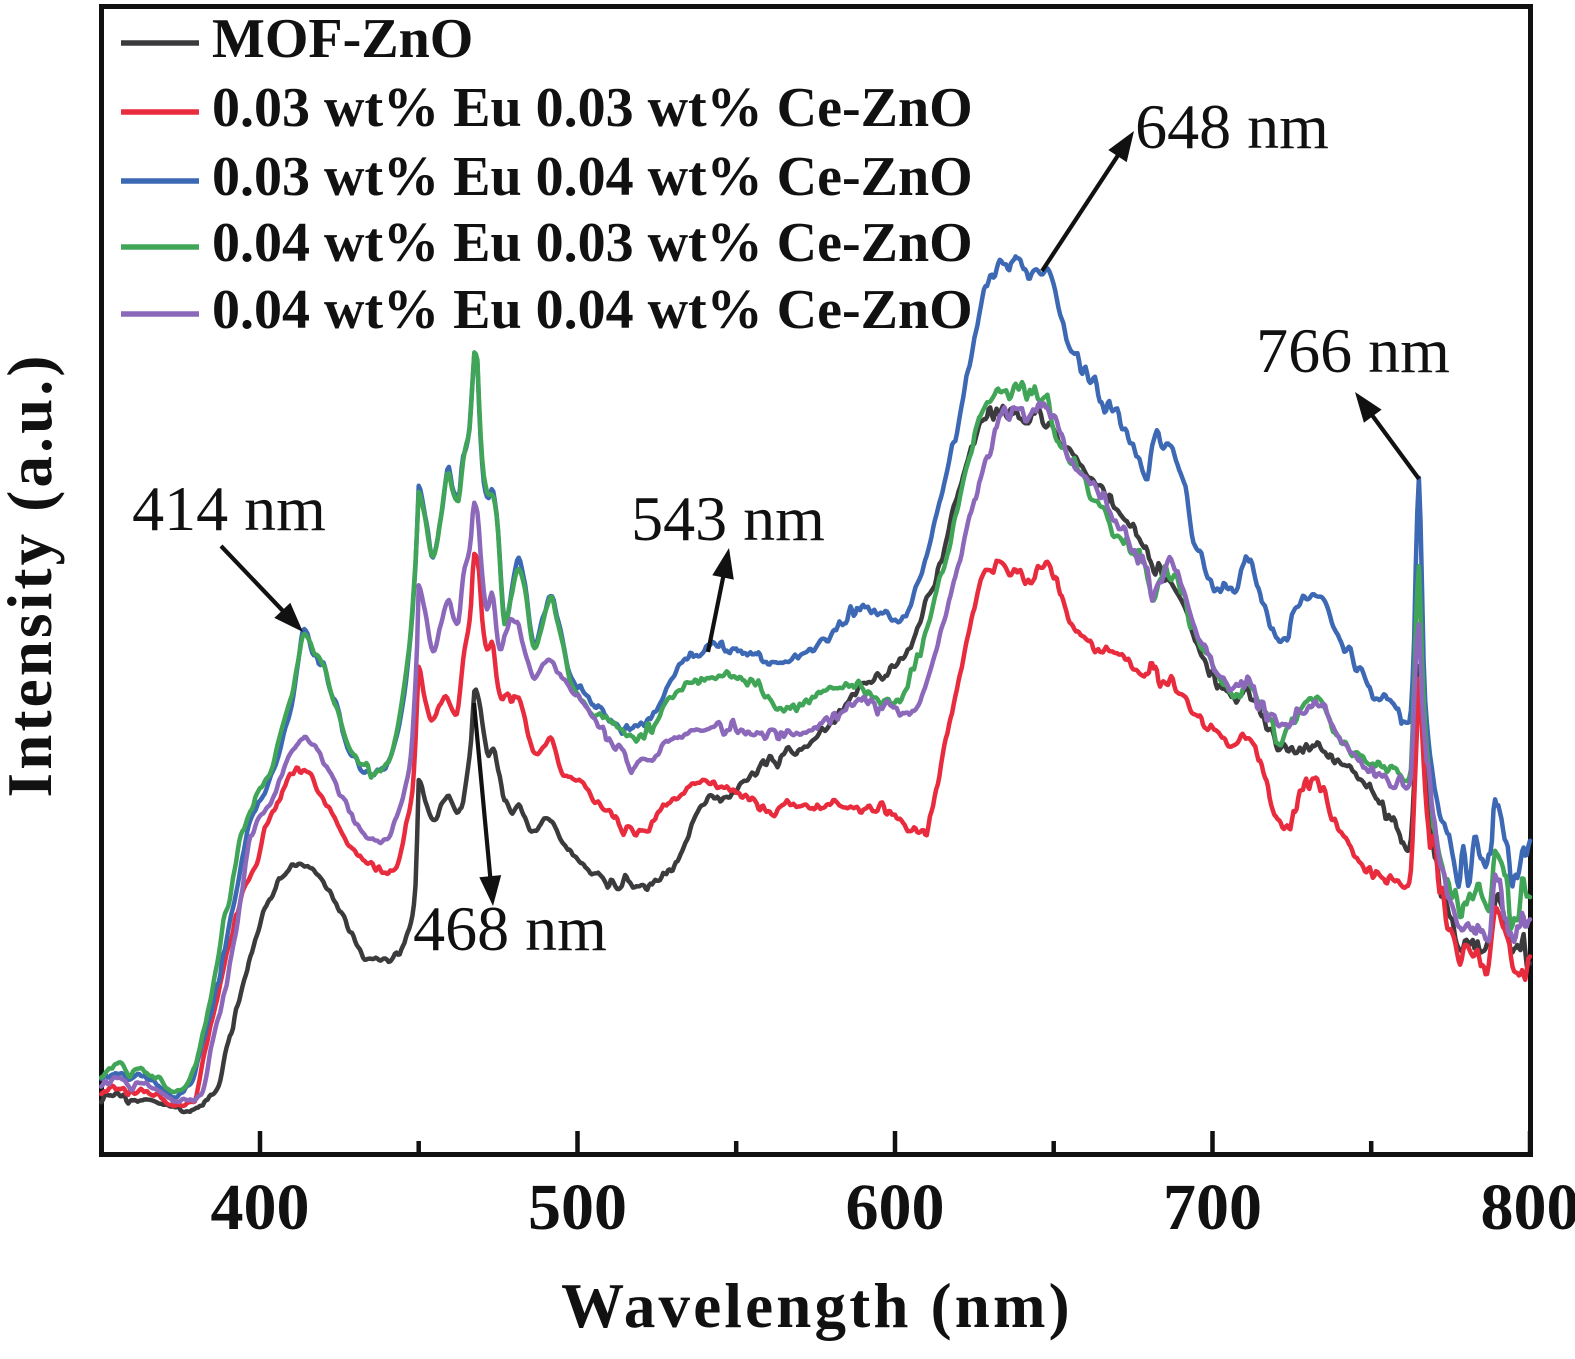 This screenshot has height=1359, width=1575. What do you see at coordinates (260, 1207) in the screenshot?
I see `svg-text: 400` at bounding box center [260, 1207].